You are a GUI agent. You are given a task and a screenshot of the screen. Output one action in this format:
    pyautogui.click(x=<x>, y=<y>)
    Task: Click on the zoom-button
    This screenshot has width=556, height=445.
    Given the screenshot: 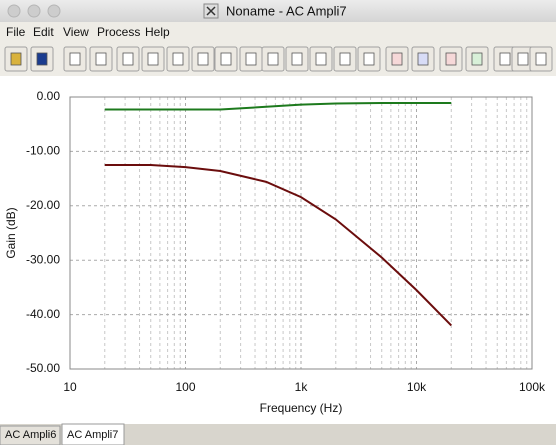 What is the action you would take?
    pyautogui.click(x=54, y=11)
    